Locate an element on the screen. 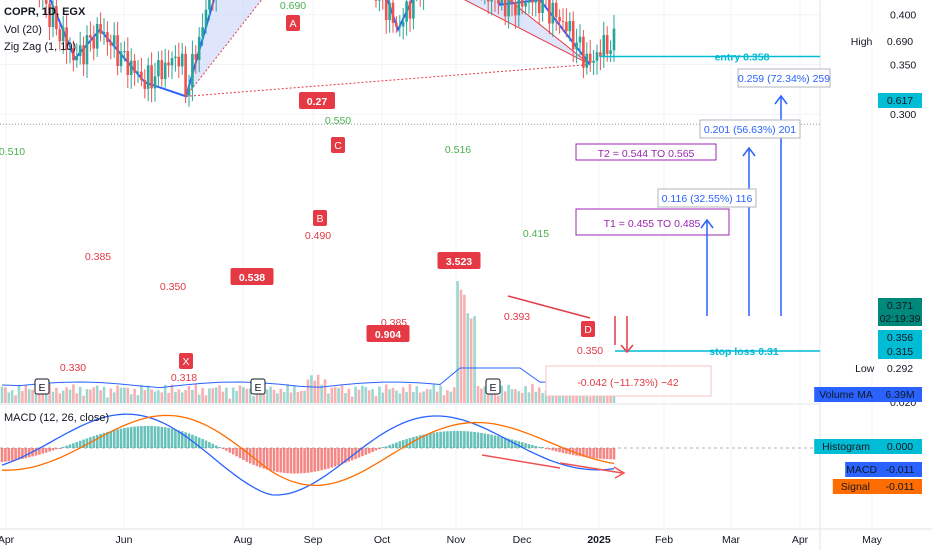 The height and width of the screenshot is (550, 932). volume-ma-line is located at coordinates (301, 378).